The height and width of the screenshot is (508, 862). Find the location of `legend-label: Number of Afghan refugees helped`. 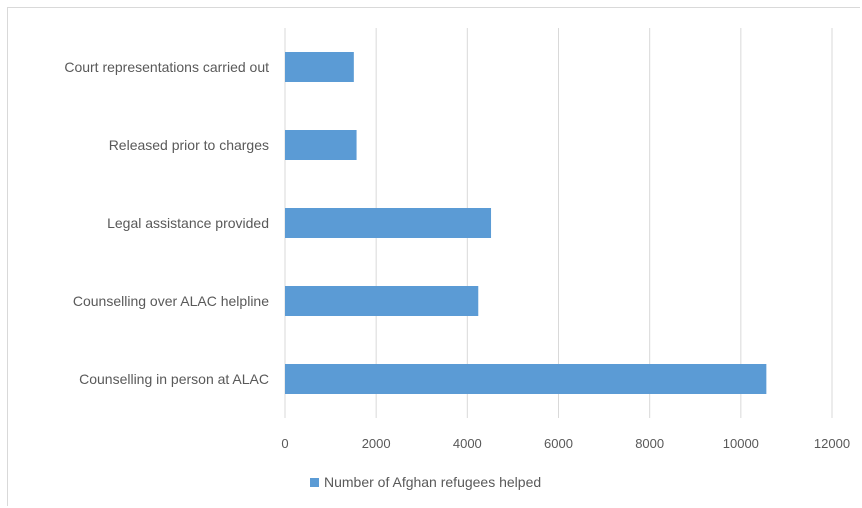

legend-label: Number of Afghan refugees helped is located at coordinates (432, 482).